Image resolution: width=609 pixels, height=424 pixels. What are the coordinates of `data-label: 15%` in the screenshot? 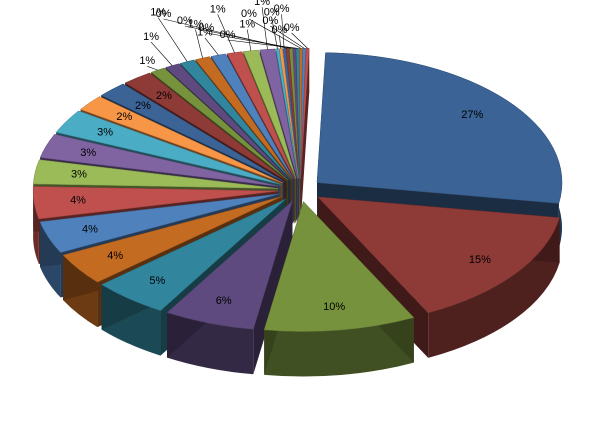 It's located at (480, 260).